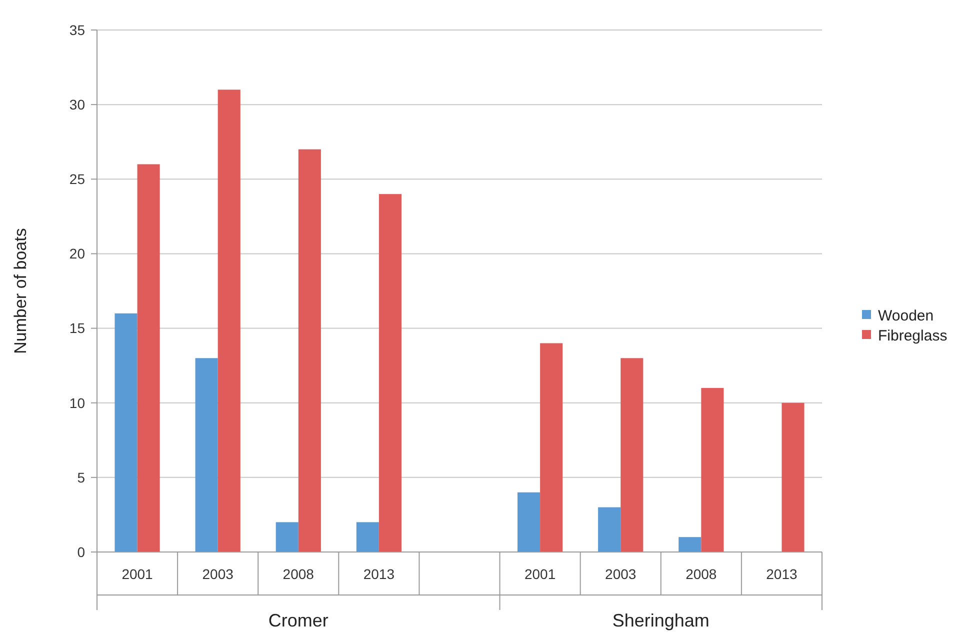 The width and height of the screenshot is (967, 644). What do you see at coordinates (77, 328) in the screenshot?
I see `y-tick-label: 15` at bounding box center [77, 328].